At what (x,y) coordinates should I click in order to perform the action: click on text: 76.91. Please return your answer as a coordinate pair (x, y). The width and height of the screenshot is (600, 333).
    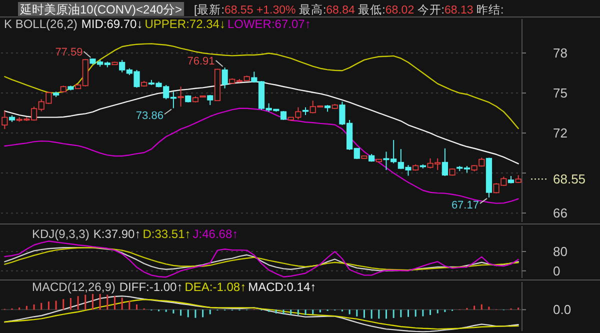
    Looking at the image, I should click on (201, 62).